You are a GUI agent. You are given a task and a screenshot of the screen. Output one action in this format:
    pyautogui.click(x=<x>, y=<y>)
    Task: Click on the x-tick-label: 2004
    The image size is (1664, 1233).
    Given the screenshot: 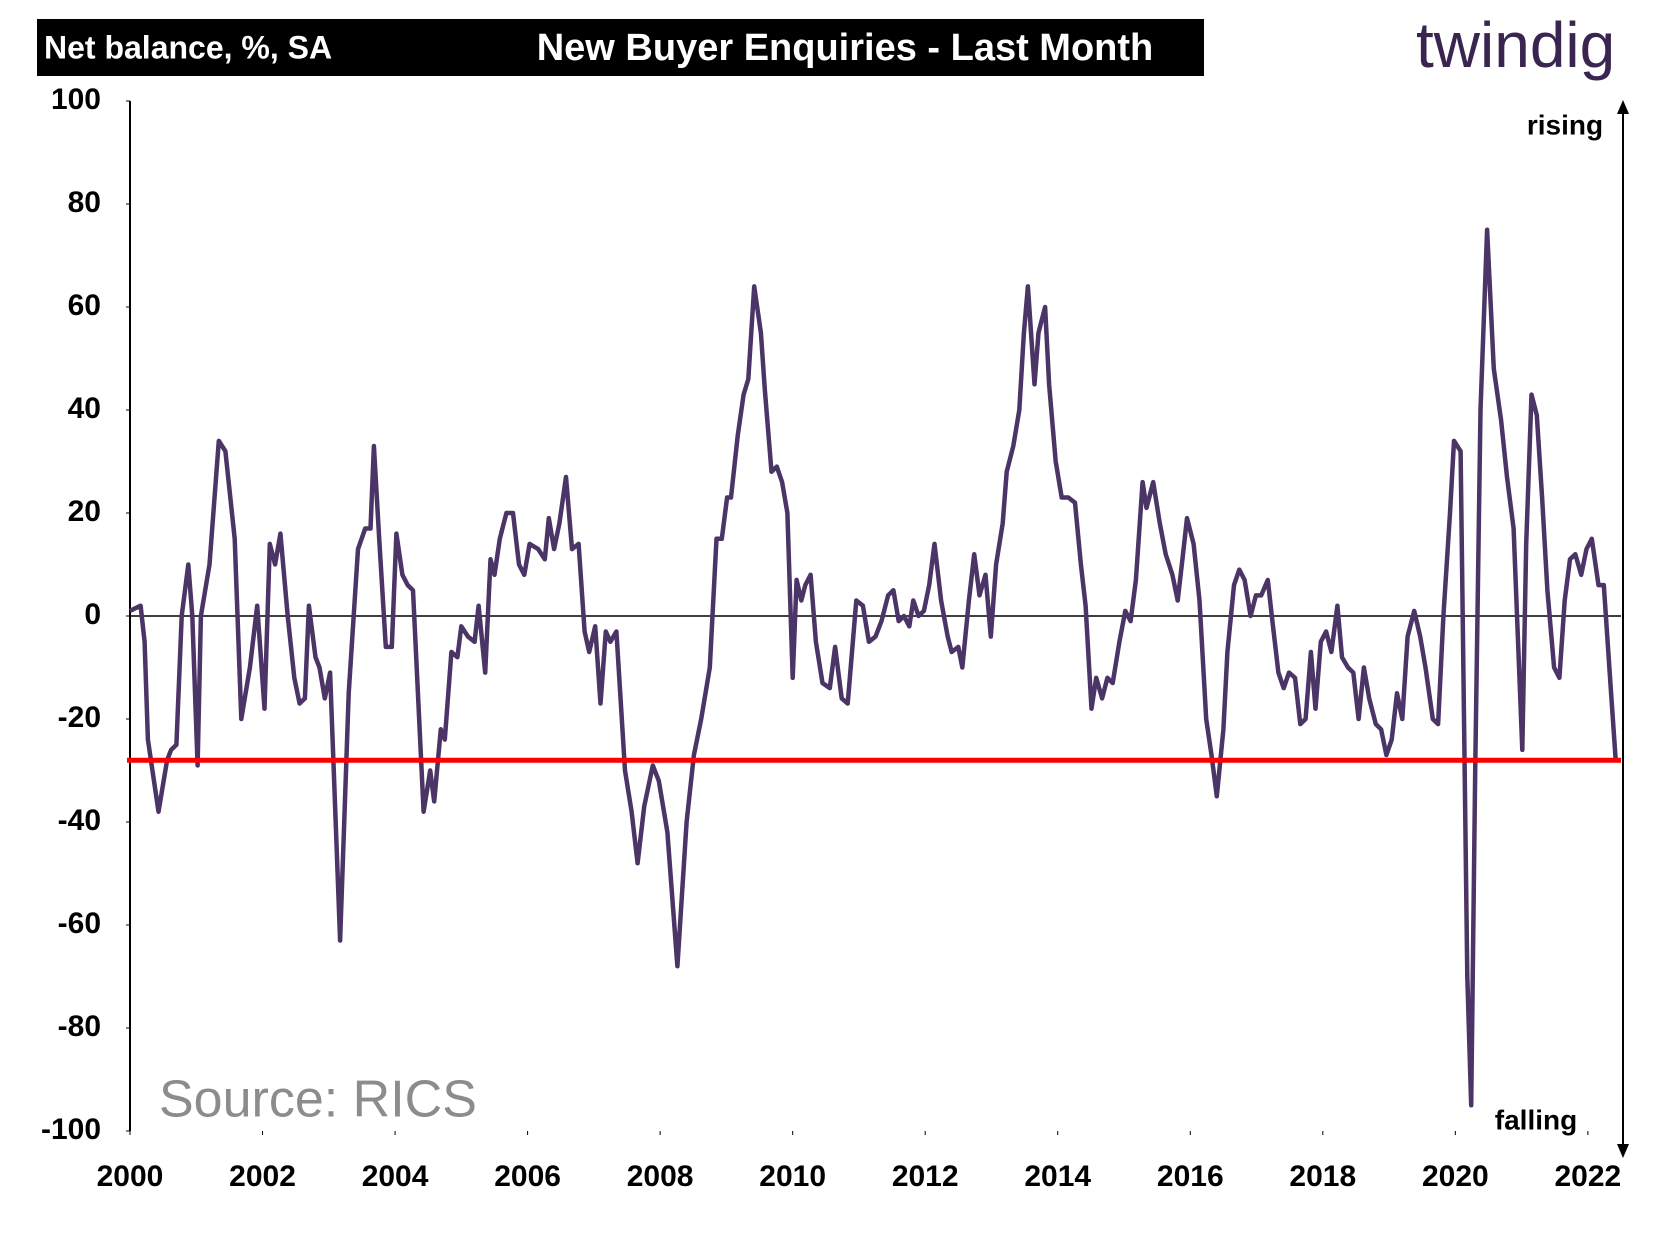 What is the action you would take?
    pyautogui.click(x=395, y=1176)
    